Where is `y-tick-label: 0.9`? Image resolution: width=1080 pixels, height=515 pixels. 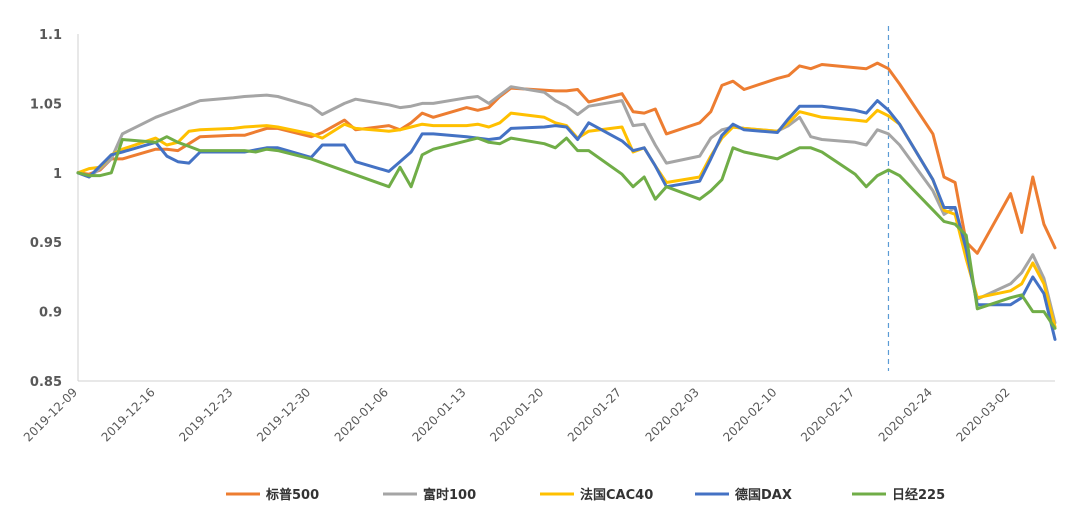 y-tick-label: 0.9 is located at coordinates (50, 313).